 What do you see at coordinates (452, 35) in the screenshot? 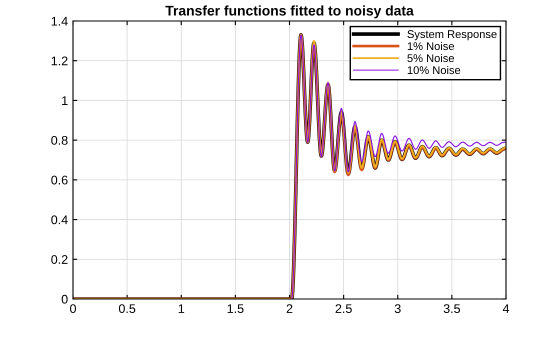
I see `legend-label: System Response` at bounding box center [452, 35].